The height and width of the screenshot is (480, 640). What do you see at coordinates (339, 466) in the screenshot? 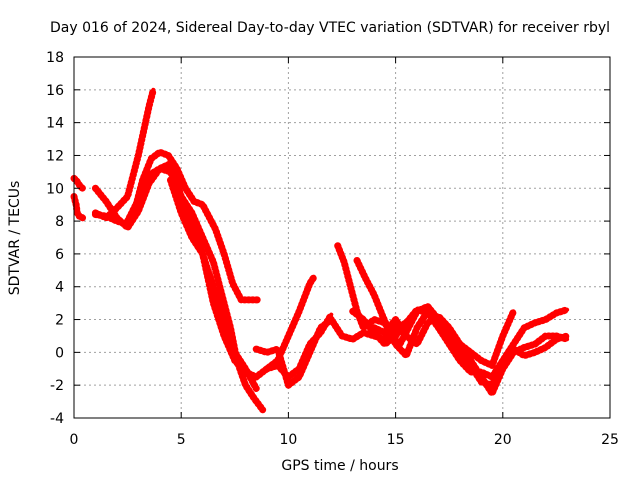
I see `x-axis-title: GPS time / hours` at bounding box center [339, 466].